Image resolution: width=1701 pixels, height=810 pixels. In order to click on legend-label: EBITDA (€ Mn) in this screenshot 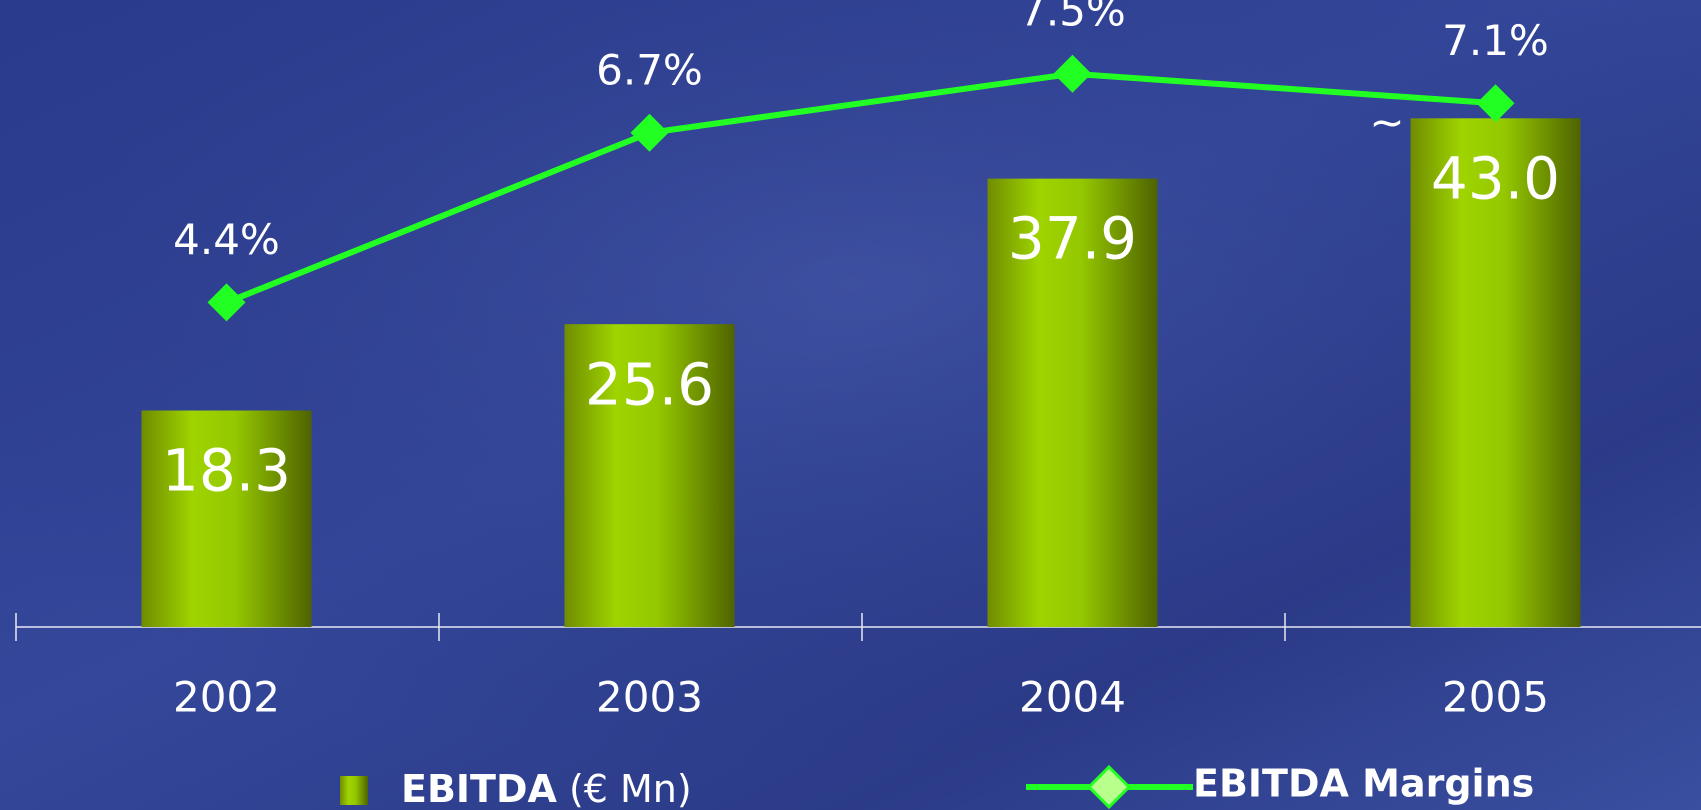, I will do `click(546, 788)`.